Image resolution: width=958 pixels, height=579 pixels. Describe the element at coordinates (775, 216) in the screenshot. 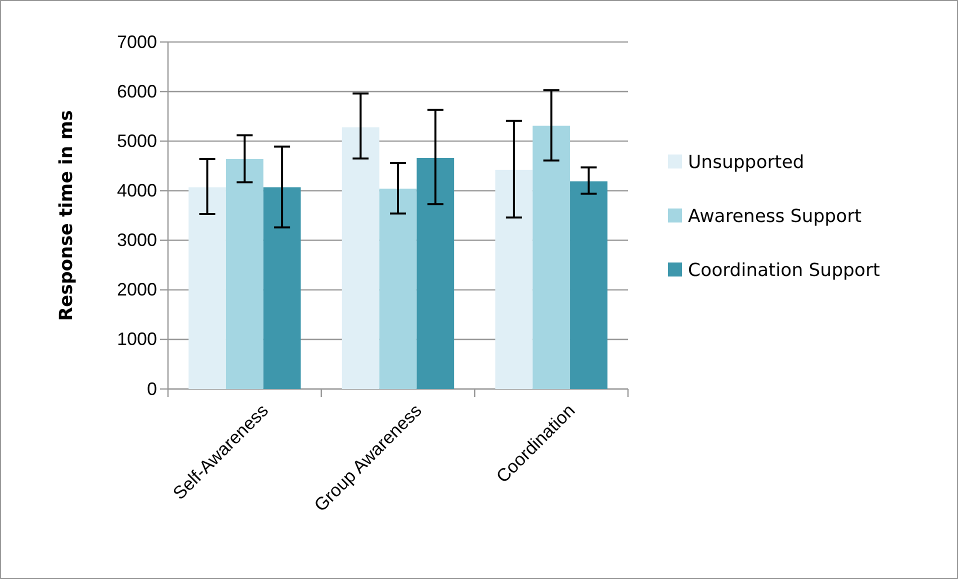

I see `legend-label: Awareness Support` at that location.